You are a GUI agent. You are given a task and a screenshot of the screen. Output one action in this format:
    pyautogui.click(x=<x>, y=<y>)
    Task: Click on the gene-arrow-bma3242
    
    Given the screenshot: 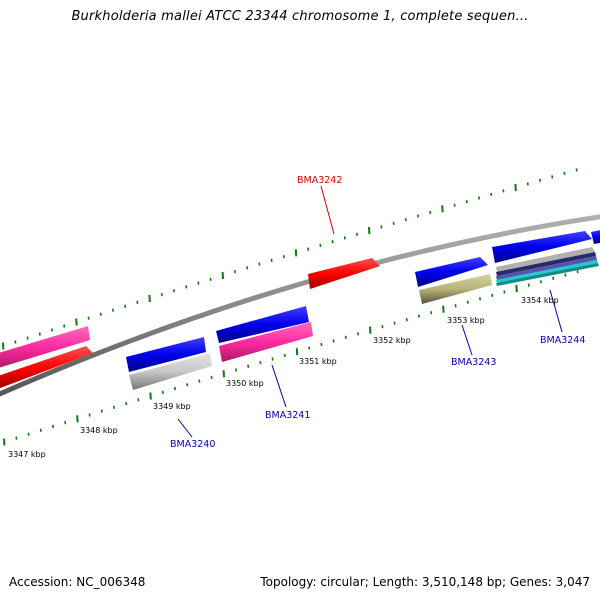 What is the action you would take?
    pyautogui.click(x=344, y=273)
    